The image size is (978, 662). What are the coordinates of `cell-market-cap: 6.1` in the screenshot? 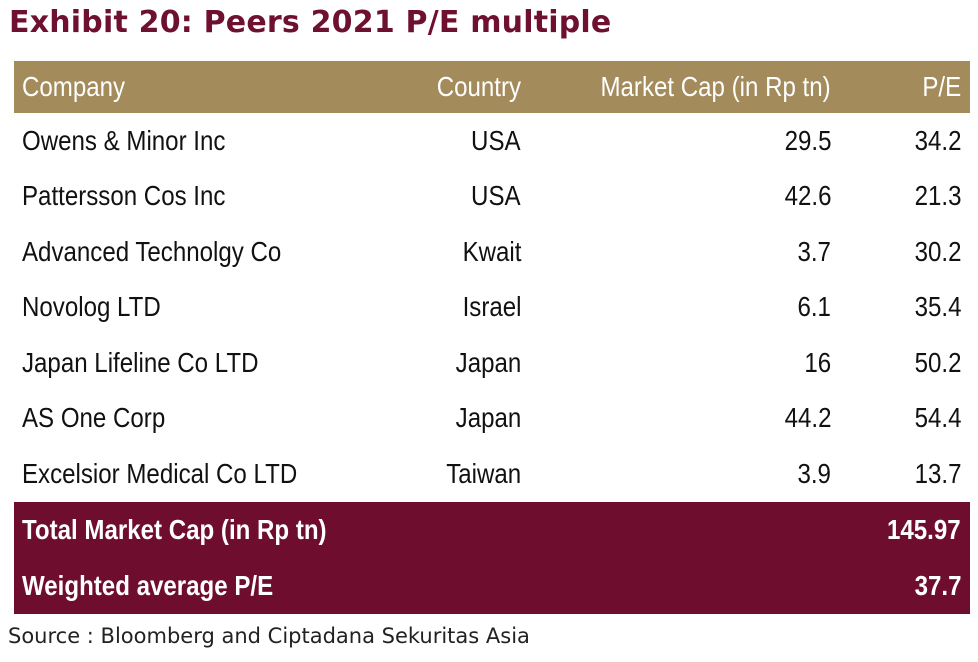 It's located at (814, 307).